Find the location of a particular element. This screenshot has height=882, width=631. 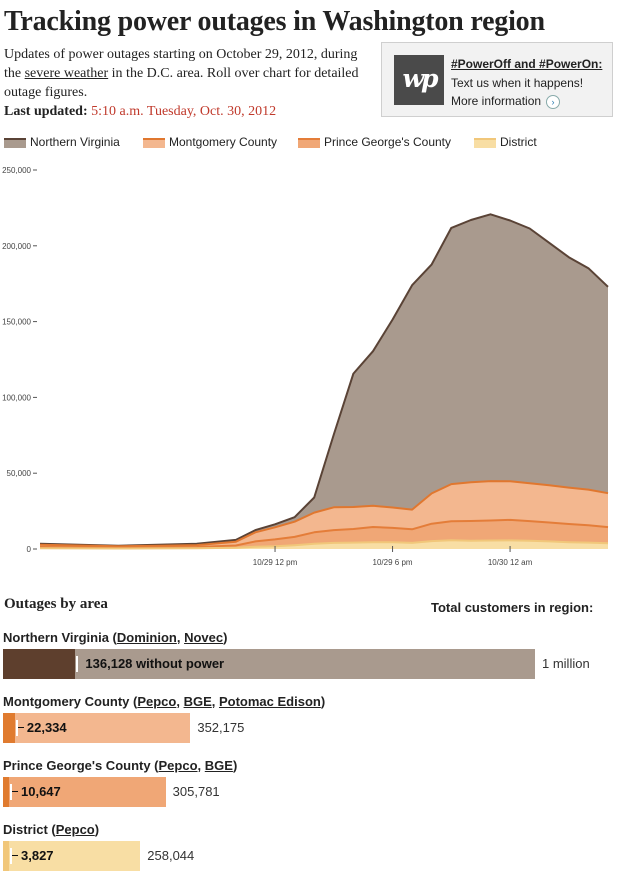

y-tick-label: 150,000 is located at coordinates (16, 322).